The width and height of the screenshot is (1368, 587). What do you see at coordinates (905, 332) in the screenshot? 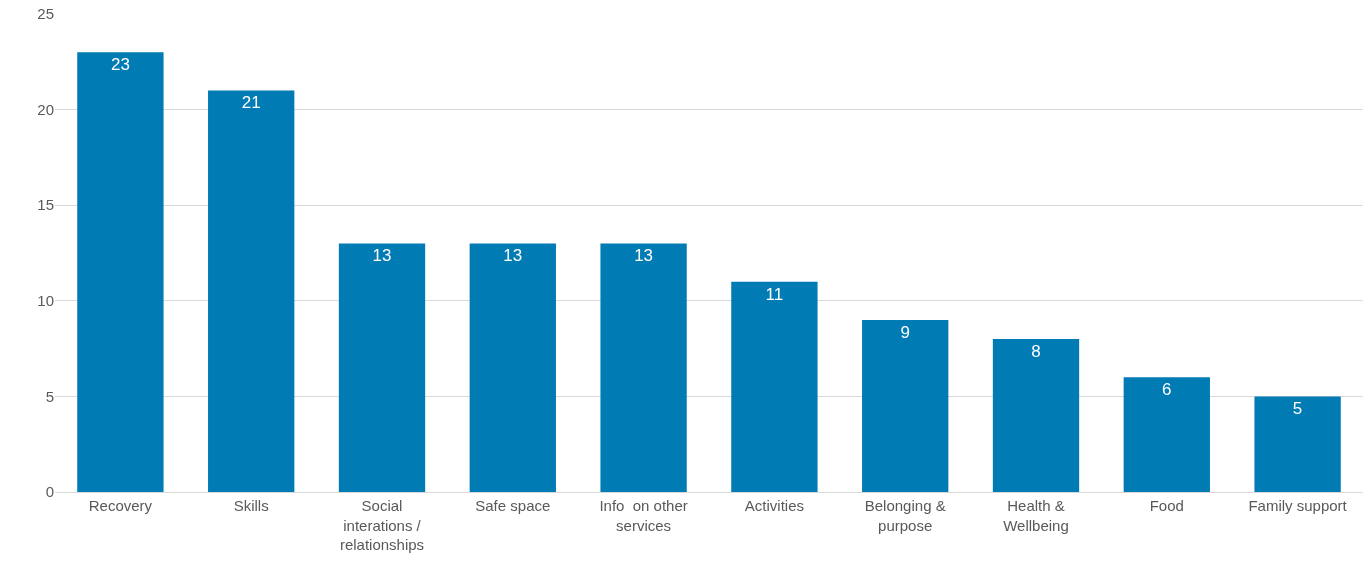
I see `data-label: 9` at bounding box center [905, 332].